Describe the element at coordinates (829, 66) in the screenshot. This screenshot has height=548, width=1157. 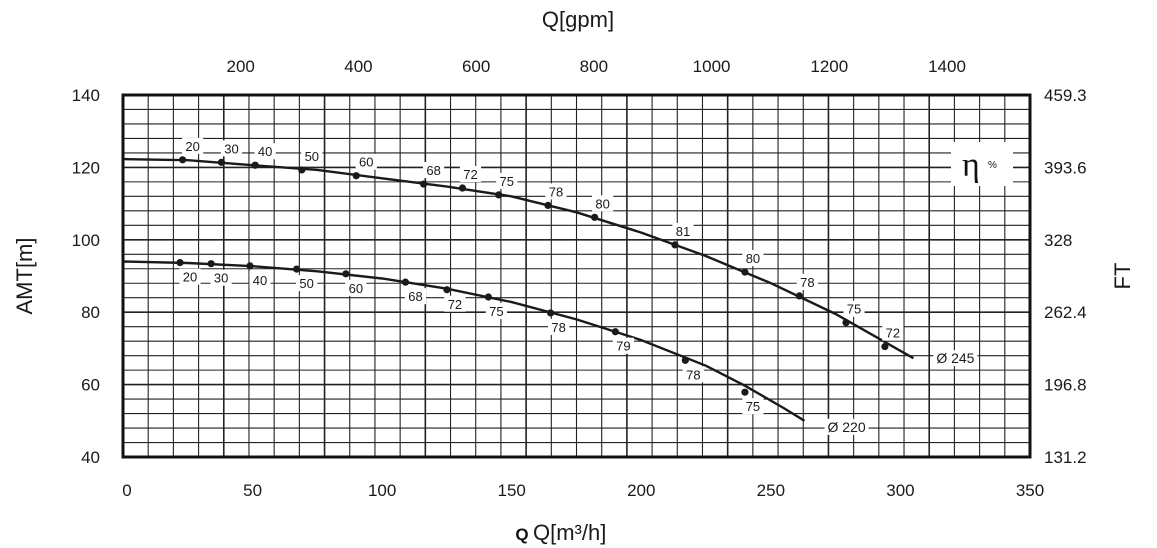
I see `top-tick-label: 1200` at that location.